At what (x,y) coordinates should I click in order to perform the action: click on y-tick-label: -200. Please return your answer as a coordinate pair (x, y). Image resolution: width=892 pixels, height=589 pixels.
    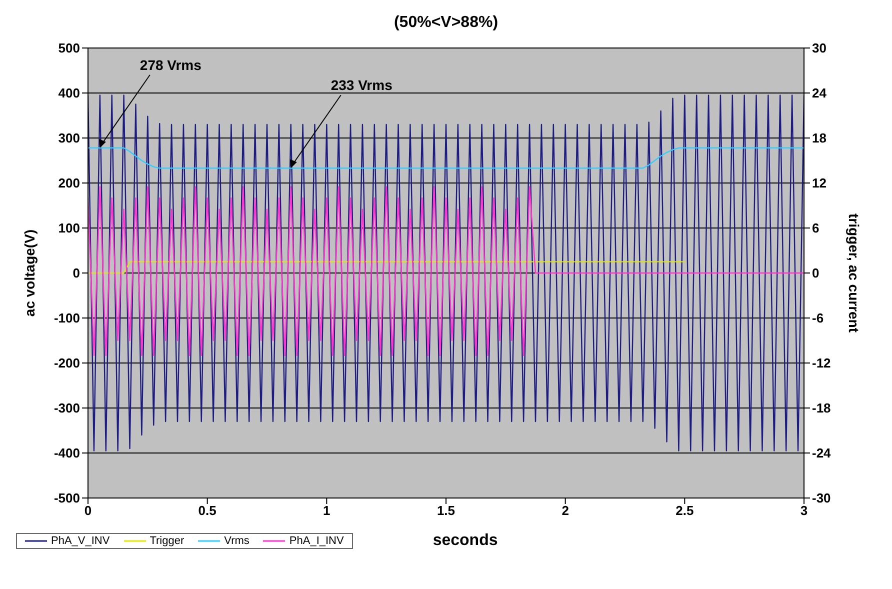
    Looking at the image, I should click on (67, 363).